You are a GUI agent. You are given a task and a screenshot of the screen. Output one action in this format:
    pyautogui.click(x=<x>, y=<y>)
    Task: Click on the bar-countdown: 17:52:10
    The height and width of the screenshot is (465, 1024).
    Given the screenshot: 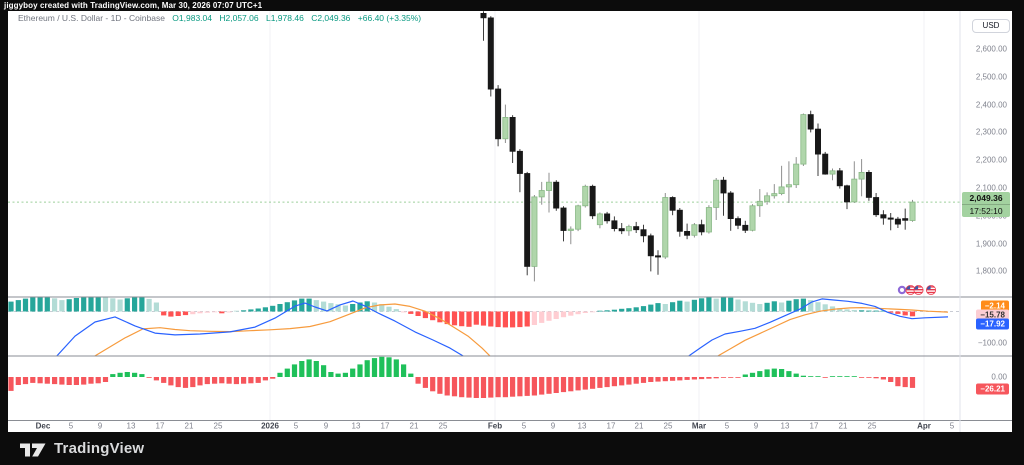 What is the action you would take?
    pyautogui.click(x=986, y=210)
    